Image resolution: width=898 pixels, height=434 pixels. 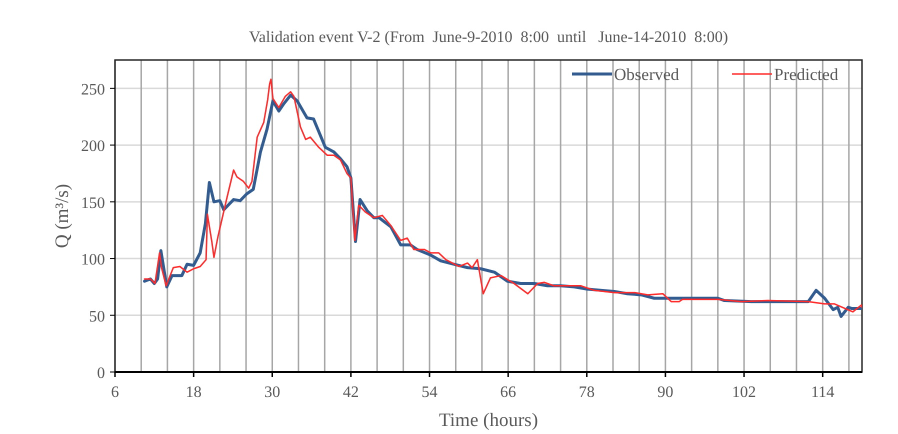 I want to click on y-tick-label: 150, so click(x=93, y=203).